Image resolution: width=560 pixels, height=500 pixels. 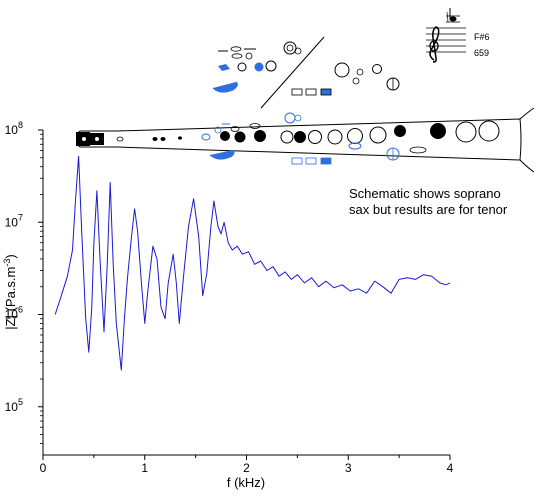 I want to click on x-tick-label: 2, so click(x=246, y=468).